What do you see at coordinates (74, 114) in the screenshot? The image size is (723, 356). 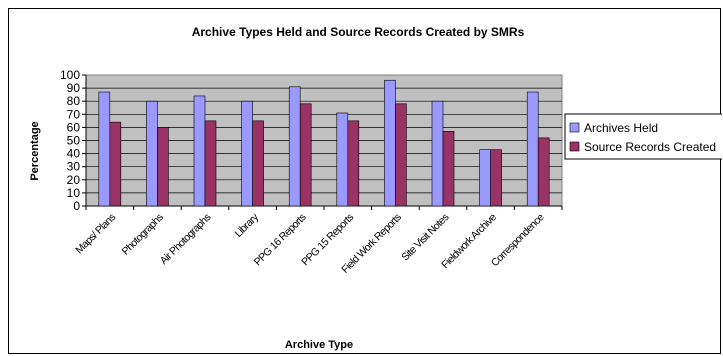 I see `y-tick-label: 70` at bounding box center [74, 114].